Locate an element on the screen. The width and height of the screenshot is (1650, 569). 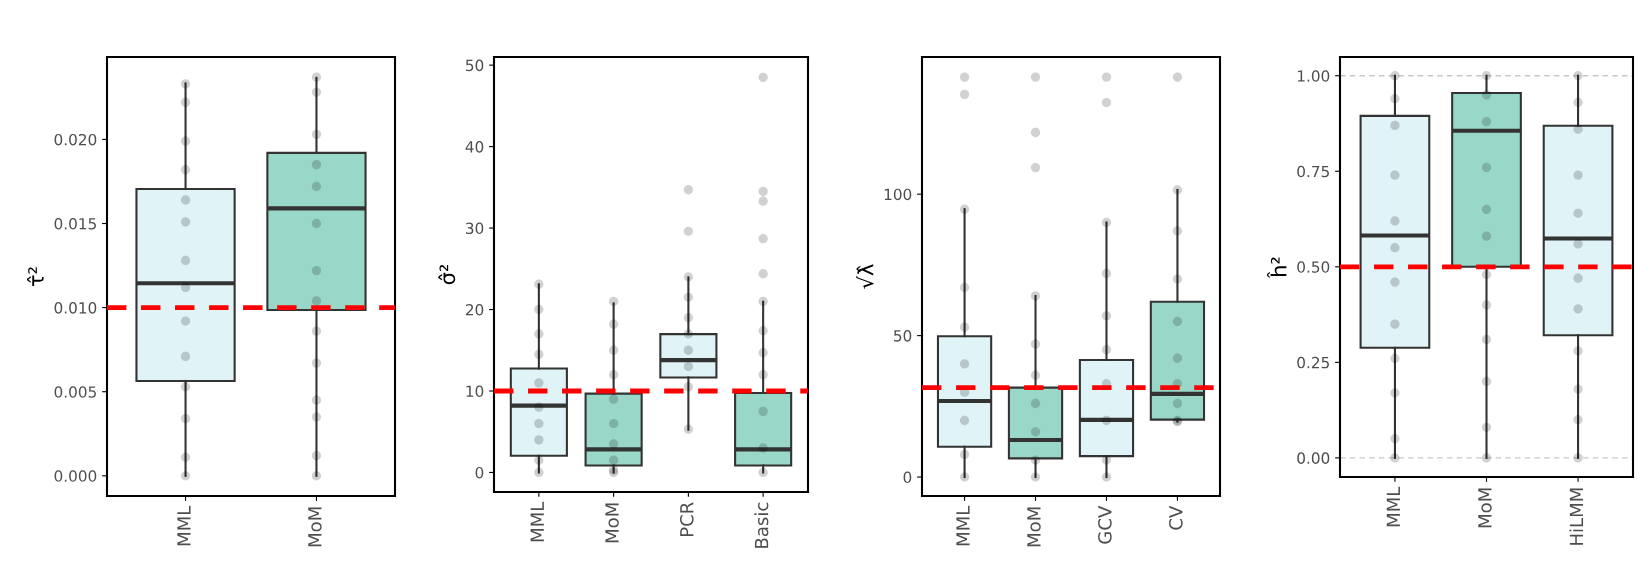
y-tick-label: 0.000 is located at coordinates (75, 476).